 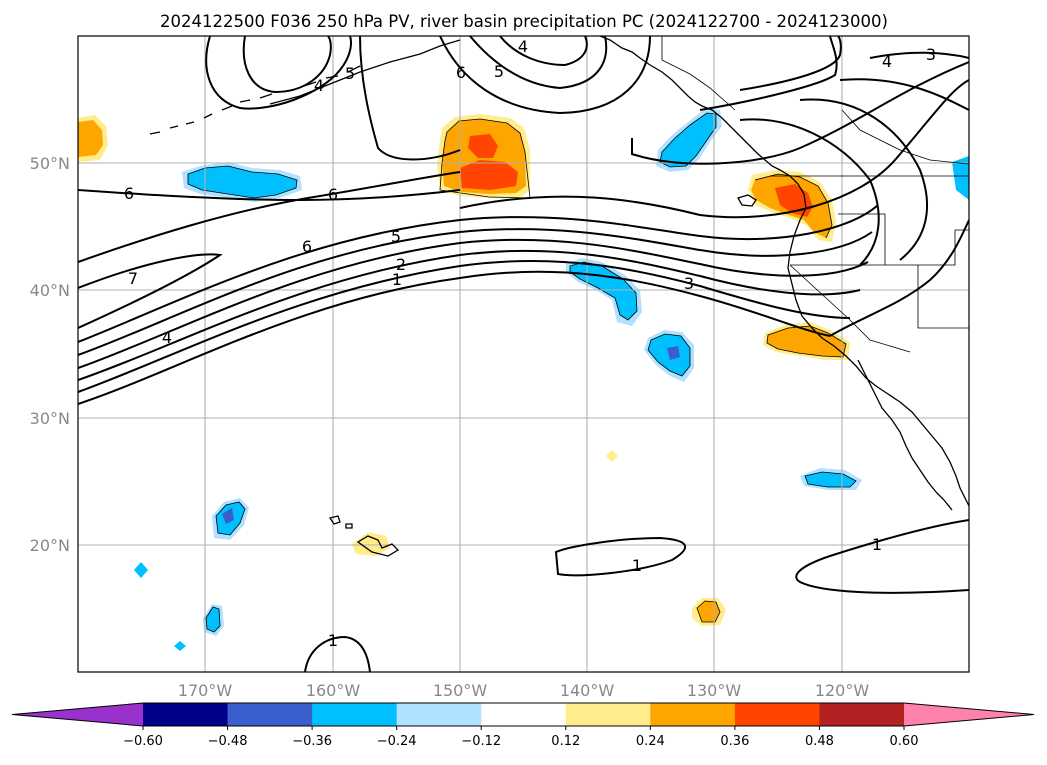 I want to click on precip-region-gulf-of-alaska-max1, so click(x=483, y=146).